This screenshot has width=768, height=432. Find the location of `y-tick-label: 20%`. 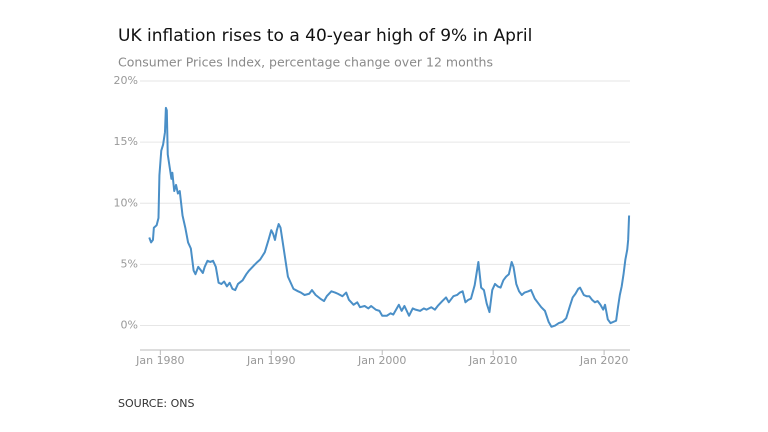

y-tick-label: 20% is located at coordinates (126, 80).